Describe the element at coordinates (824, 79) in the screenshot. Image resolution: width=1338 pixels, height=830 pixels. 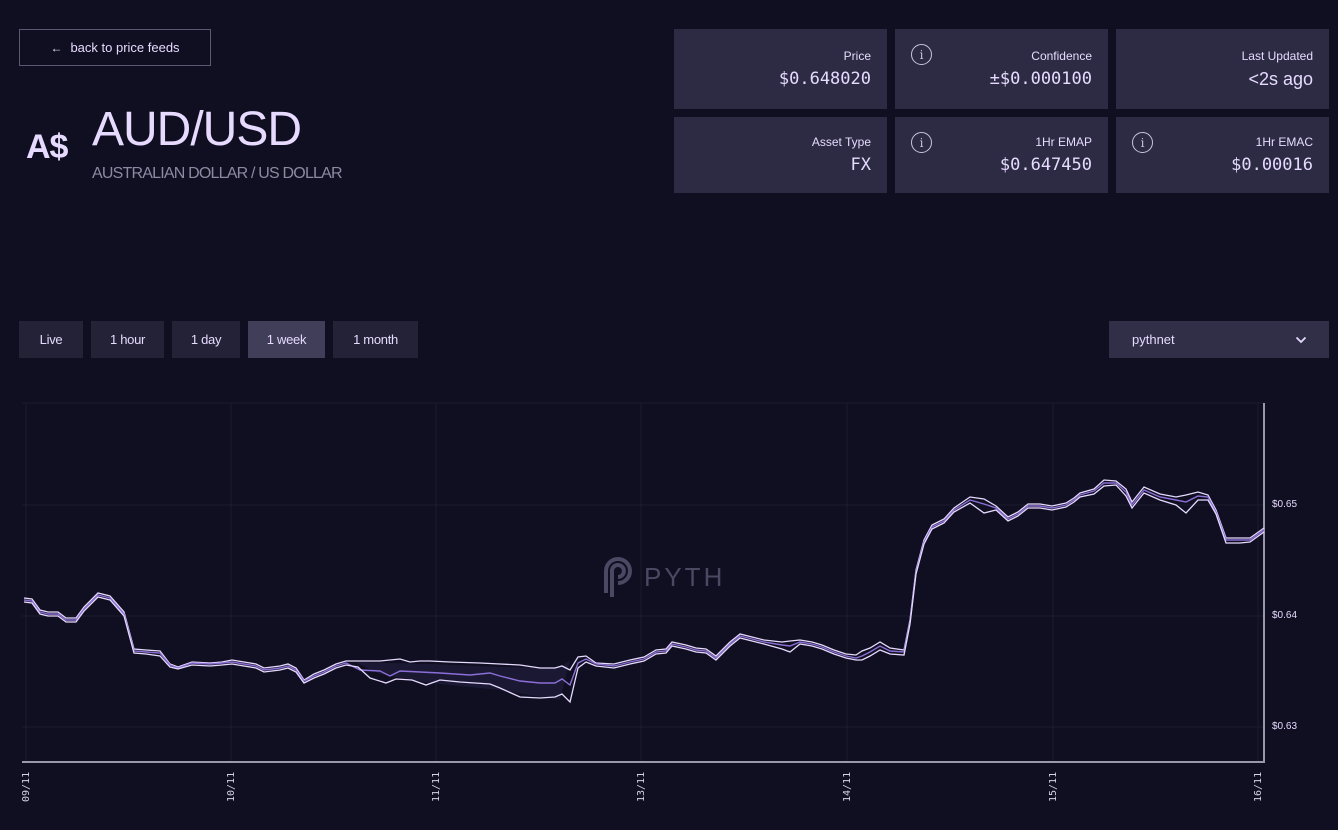
I see `price-value: $0.648020` at that location.